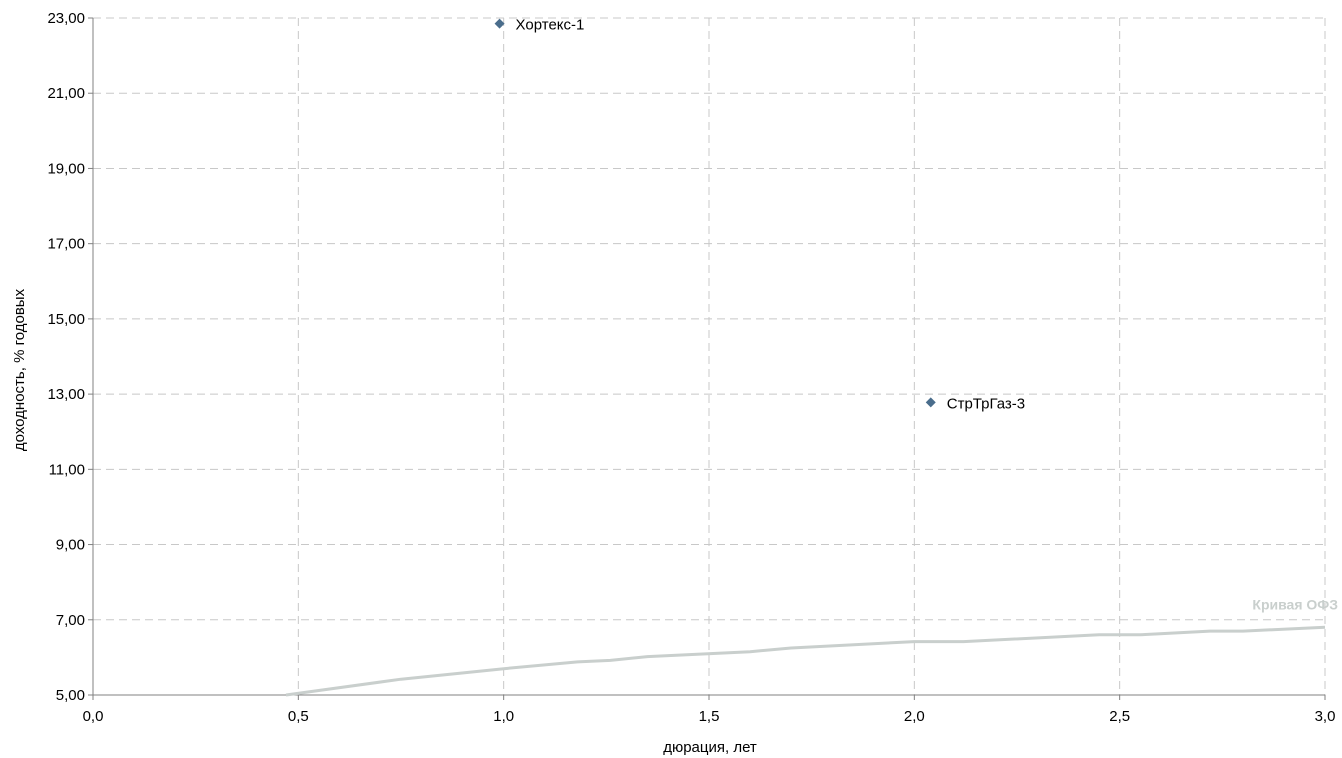 This screenshot has height=758, width=1342. I want to click on point-label: СтрТрГаз-3, so click(986, 403).